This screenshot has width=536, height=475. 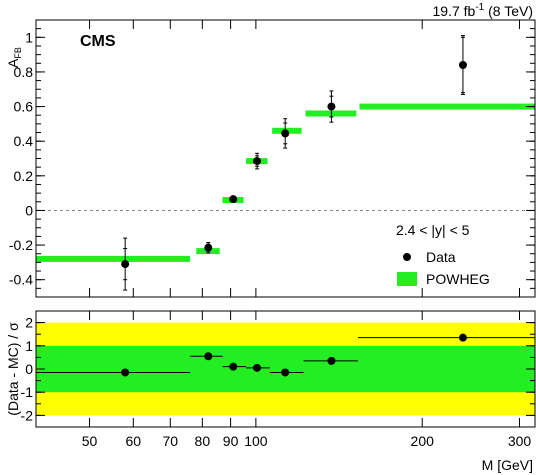 I want to click on ratio-y-tick-label: -2, so click(x=27, y=415).